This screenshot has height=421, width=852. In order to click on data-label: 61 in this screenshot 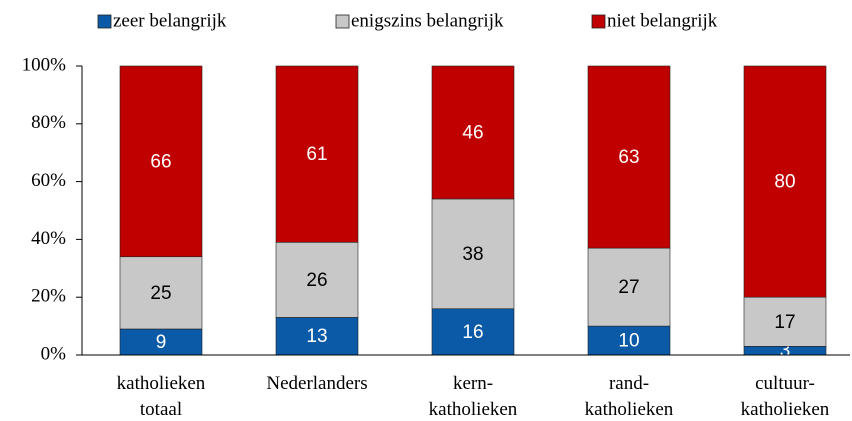, I will do `click(316, 154)`.